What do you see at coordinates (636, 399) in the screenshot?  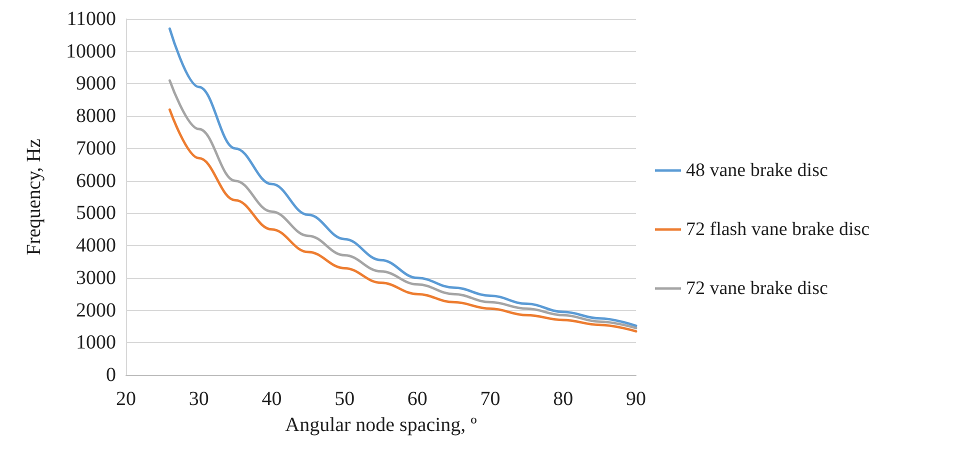 I see `x-tick-label: 90` at bounding box center [636, 399].